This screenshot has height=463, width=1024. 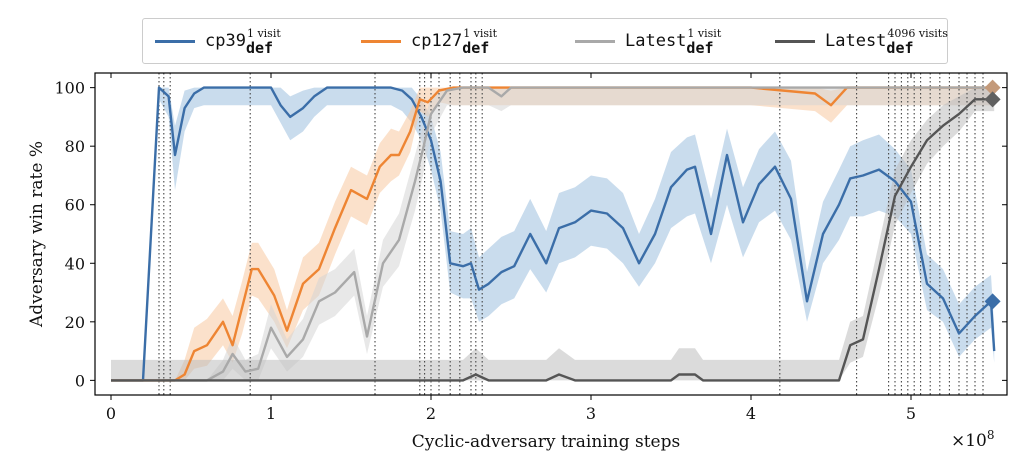 I want to click on x-tick-label: 2, so click(x=431, y=413).